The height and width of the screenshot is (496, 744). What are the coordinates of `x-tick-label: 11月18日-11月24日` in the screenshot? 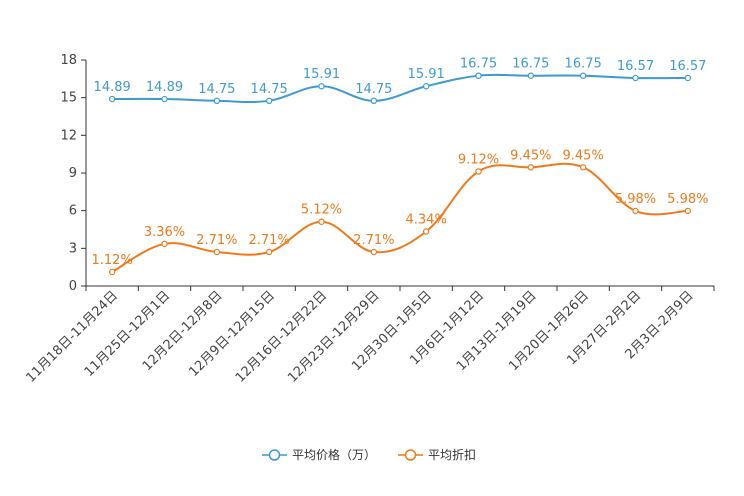 It's located at (72, 336).